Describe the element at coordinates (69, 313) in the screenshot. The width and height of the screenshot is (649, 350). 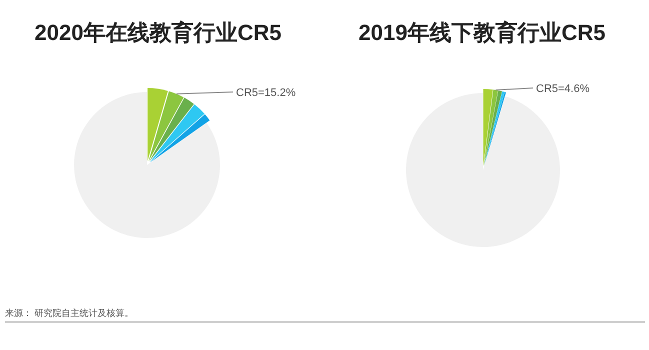
I see `source-note: 来源： 研究院自主统计及核算。` at that location.